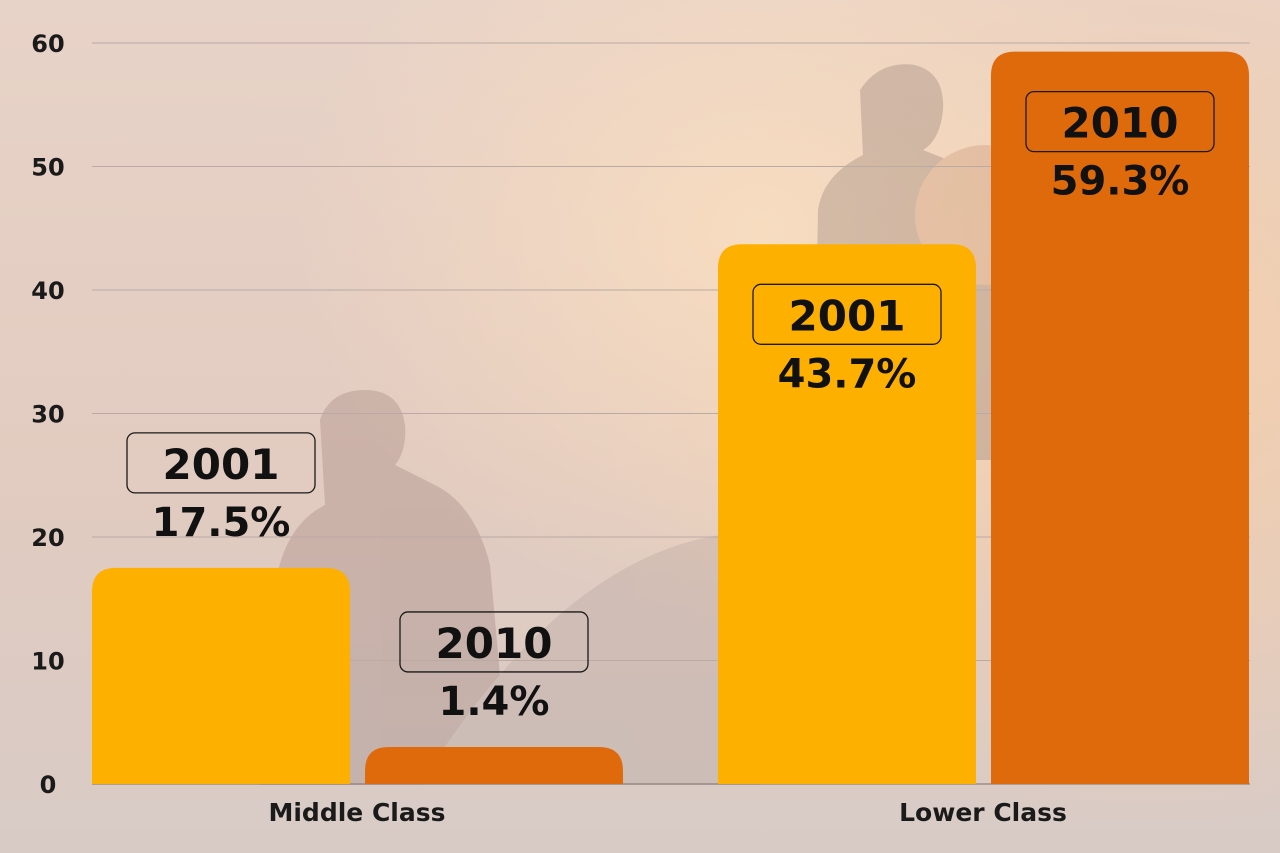  Describe the element at coordinates (667, 812) in the screenshot. I see `x-axis: Middle Class Lower Class` at that location.